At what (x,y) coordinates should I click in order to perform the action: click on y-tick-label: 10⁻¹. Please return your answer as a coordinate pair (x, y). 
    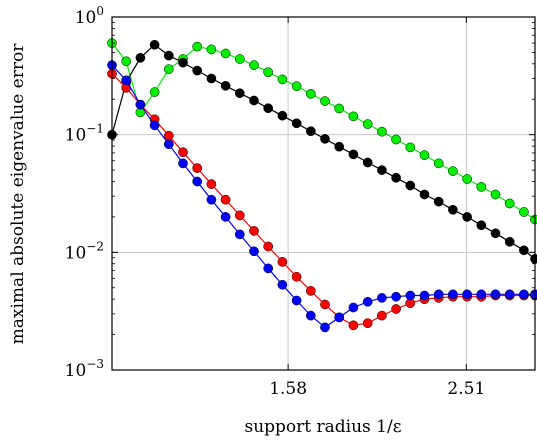
    Looking at the image, I should click on (84, 134).